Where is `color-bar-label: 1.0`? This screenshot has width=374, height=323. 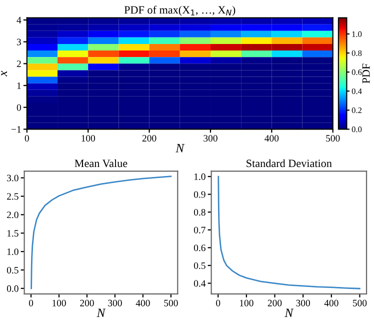
color-bar-label: 1.0 is located at coordinates (357, 34).